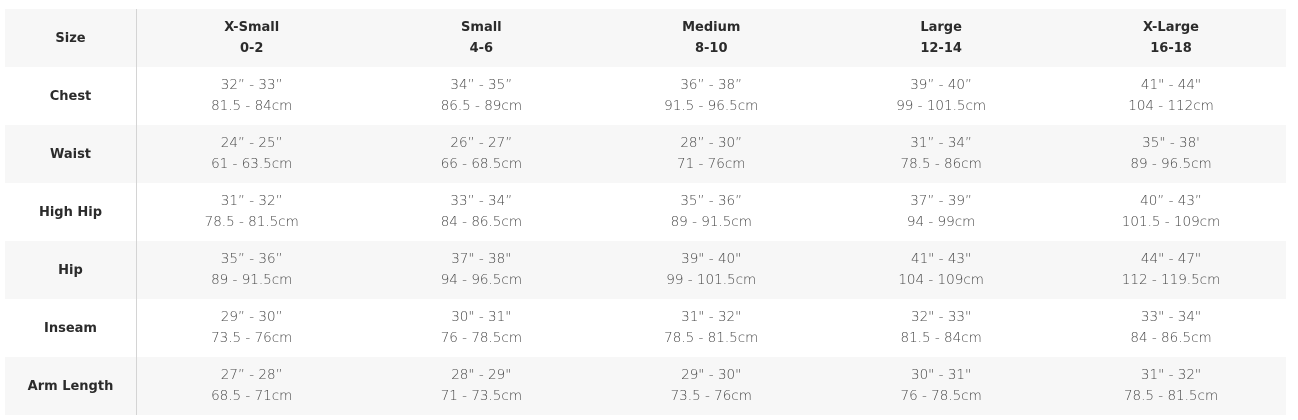  I want to click on inches-value: 34” - 35”, so click(481, 85).